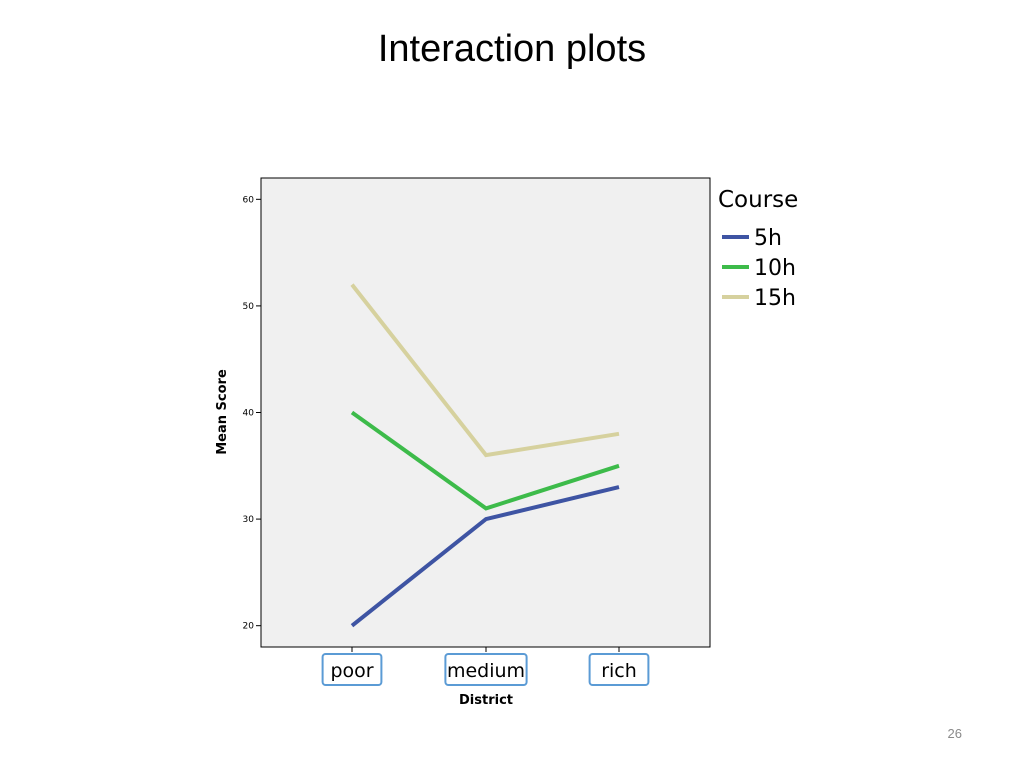 This screenshot has height=768, width=1024. Describe the element at coordinates (485, 556) in the screenshot. I see `series-line-5h` at that location.